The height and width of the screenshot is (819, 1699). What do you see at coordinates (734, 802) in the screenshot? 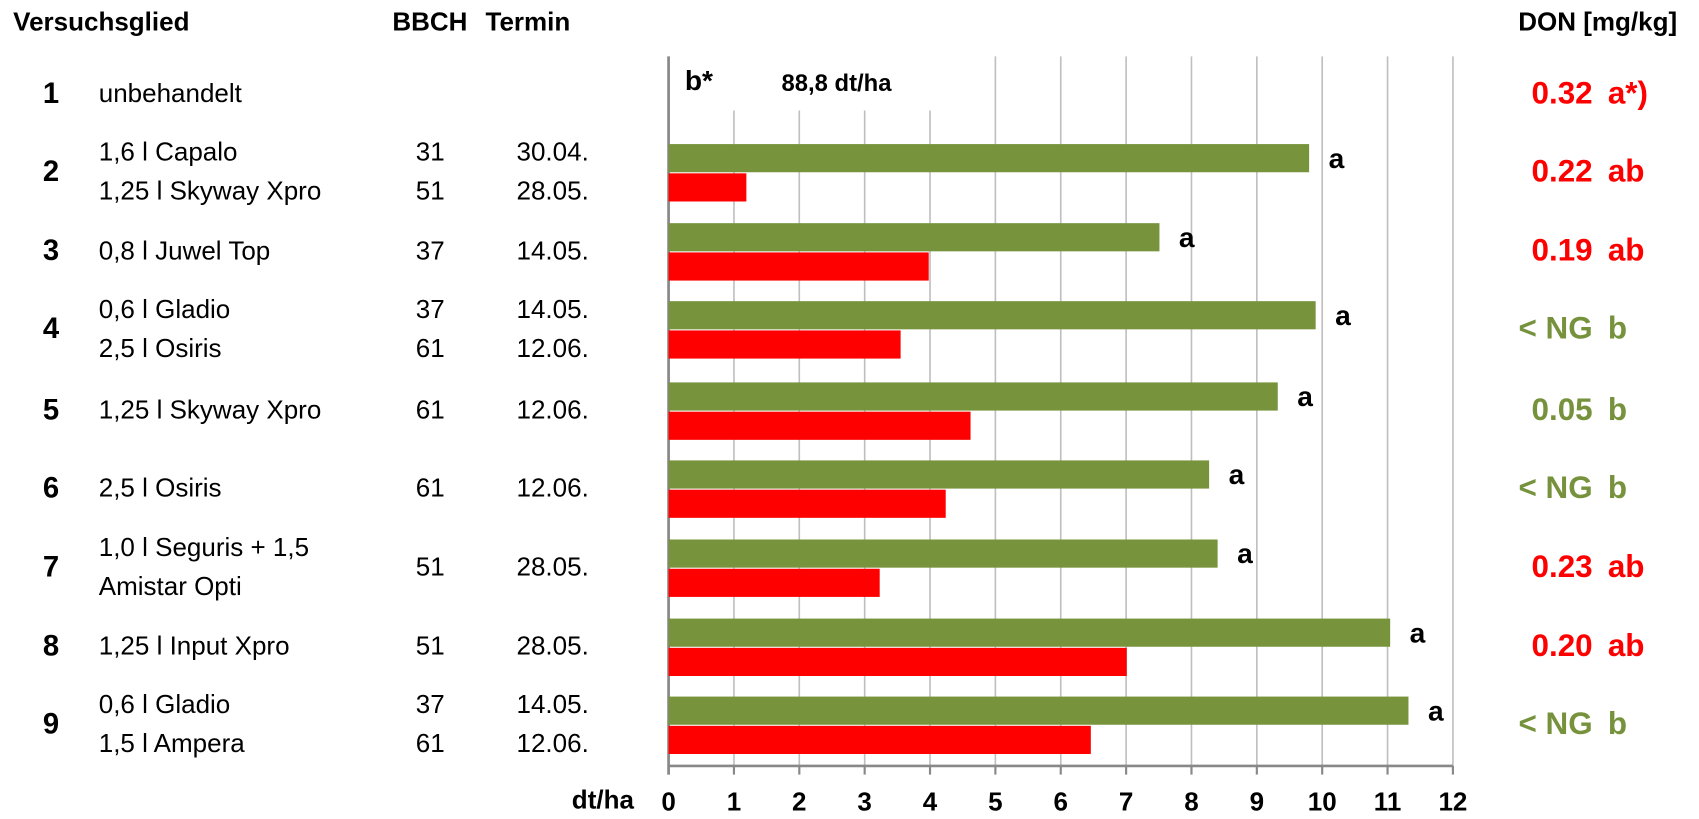
I see `x-tick-label: 1` at bounding box center [734, 802].